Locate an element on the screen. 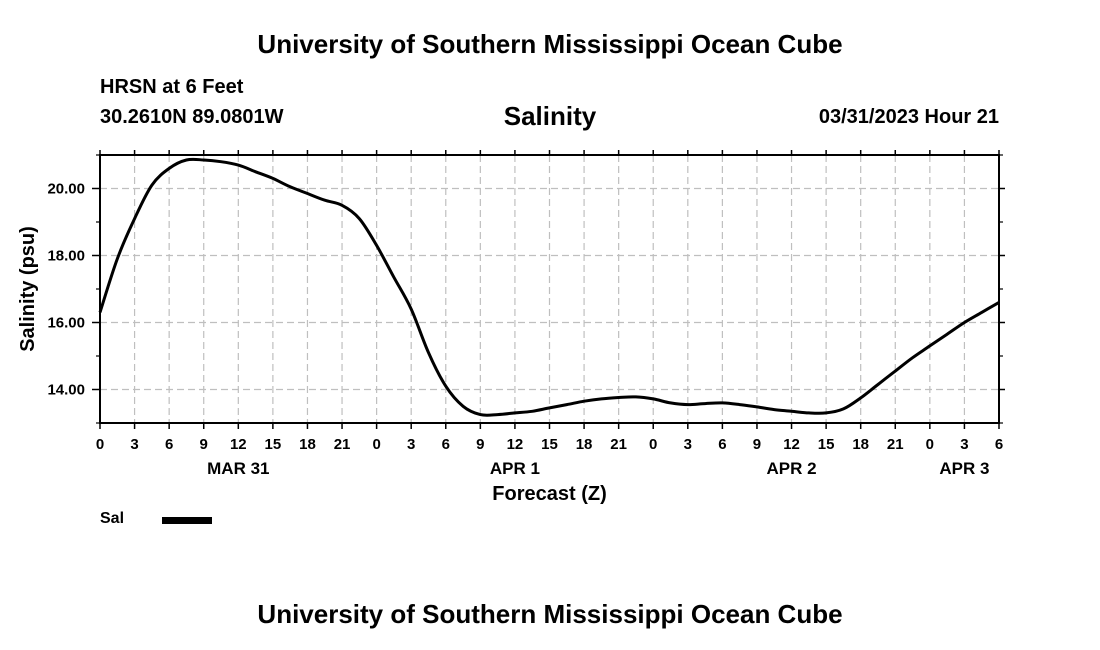  date-label: MAR 31 is located at coordinates (238, 468).